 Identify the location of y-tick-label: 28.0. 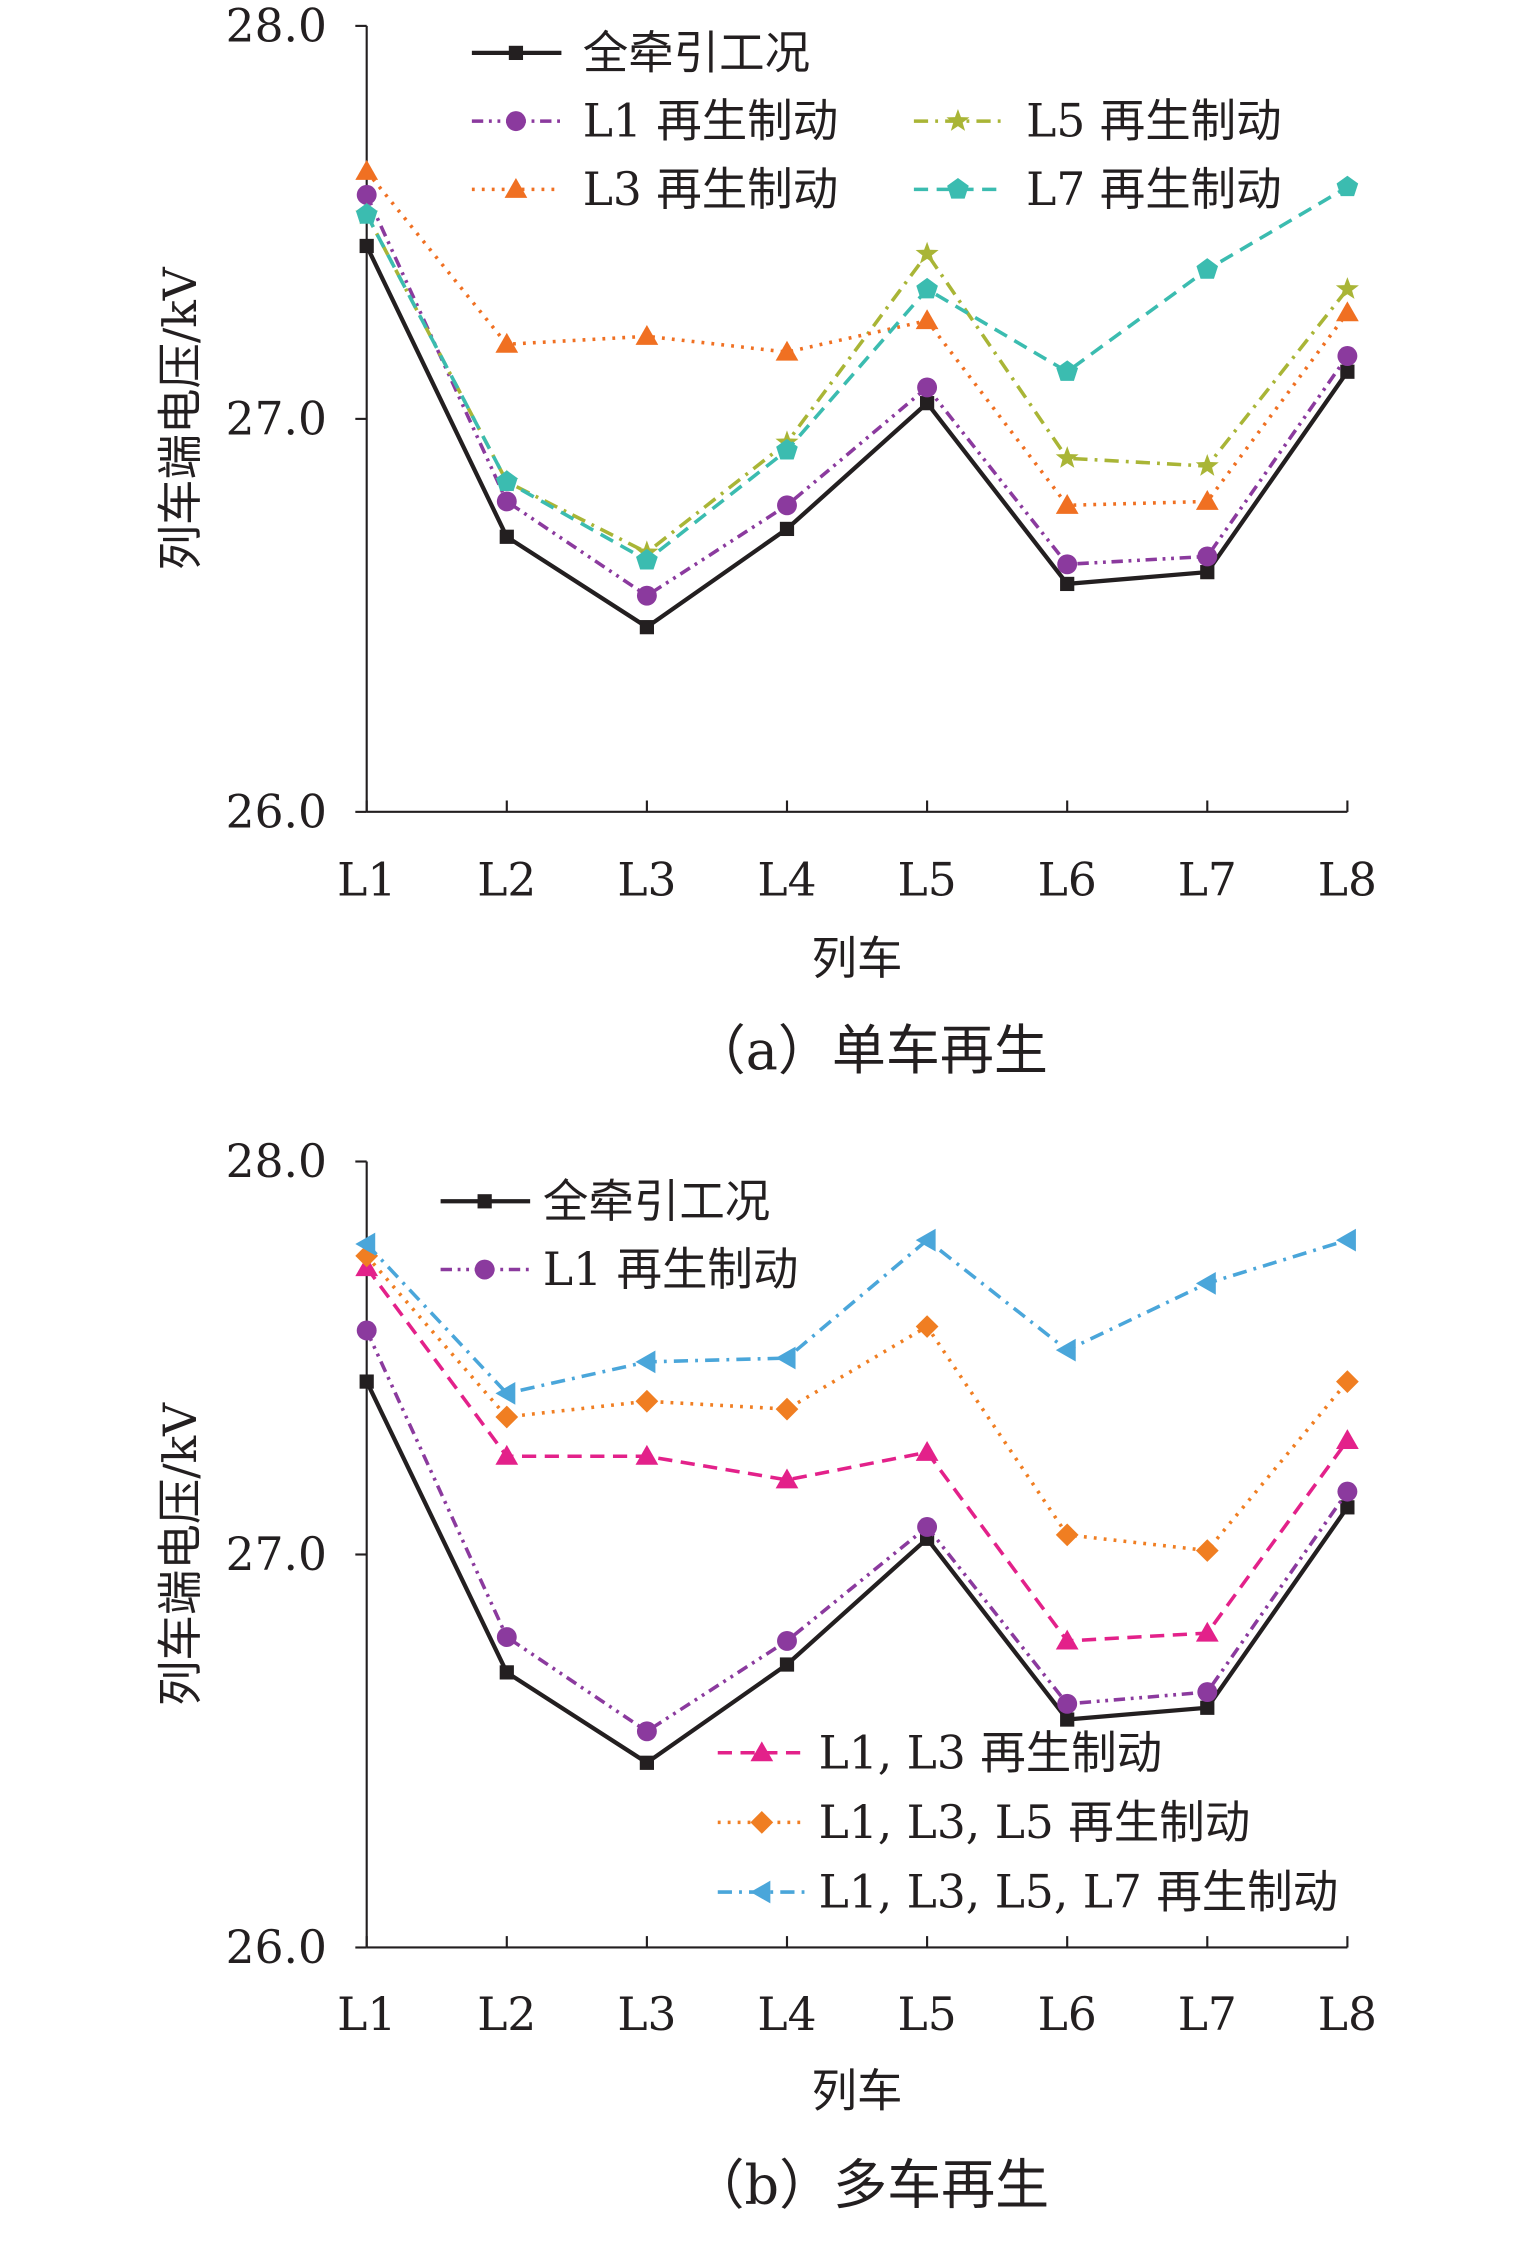
(276, 26).